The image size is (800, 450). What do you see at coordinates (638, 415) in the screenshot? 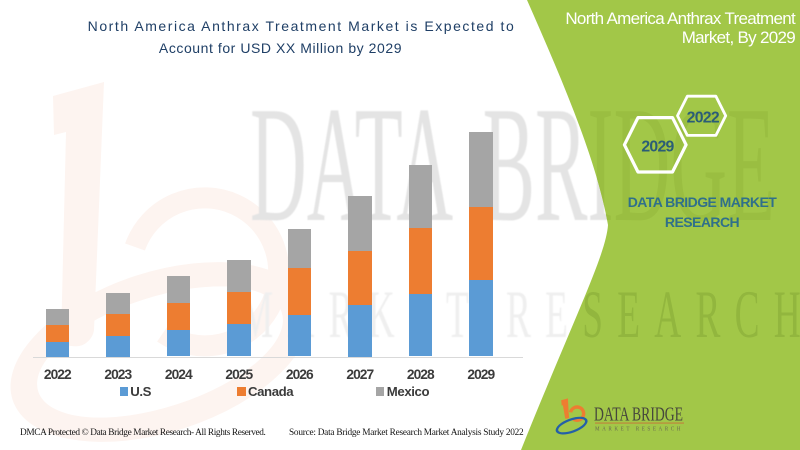
I see `svg-text: DATA BRIDGE` at bounding box center [638, 415].